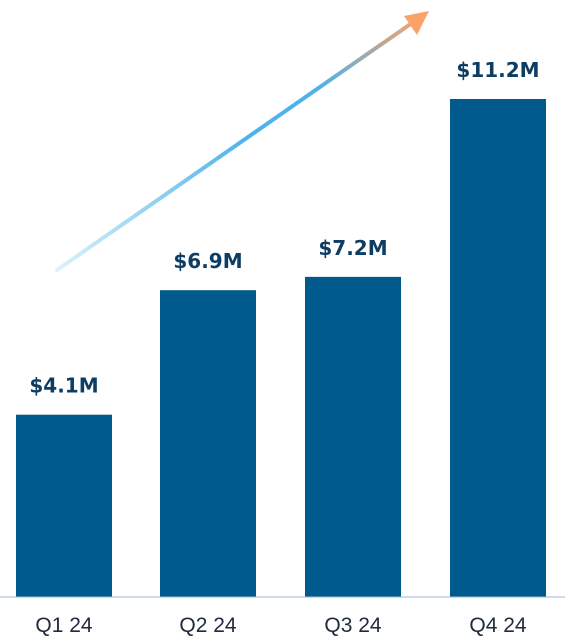  What do you see at coordinates (64, 625) in the screenshot?
I see `x-tick-label: Q1 24` at bounding box center [64, 625].